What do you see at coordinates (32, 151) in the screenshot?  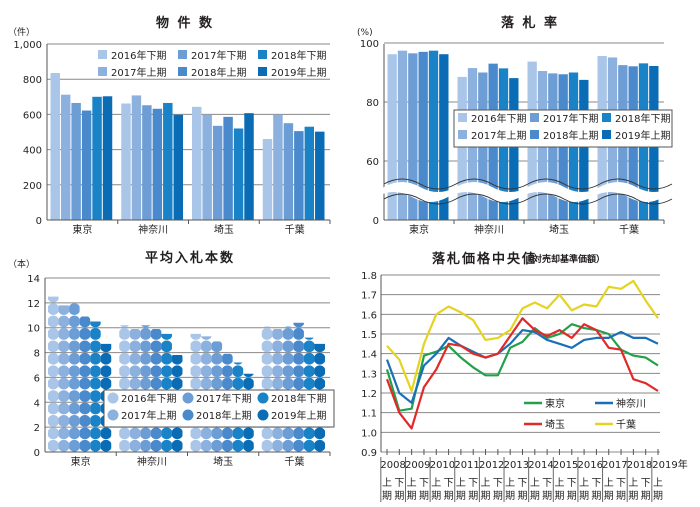 I see `y-tick-label: 400` at bounding box center [32, 151].